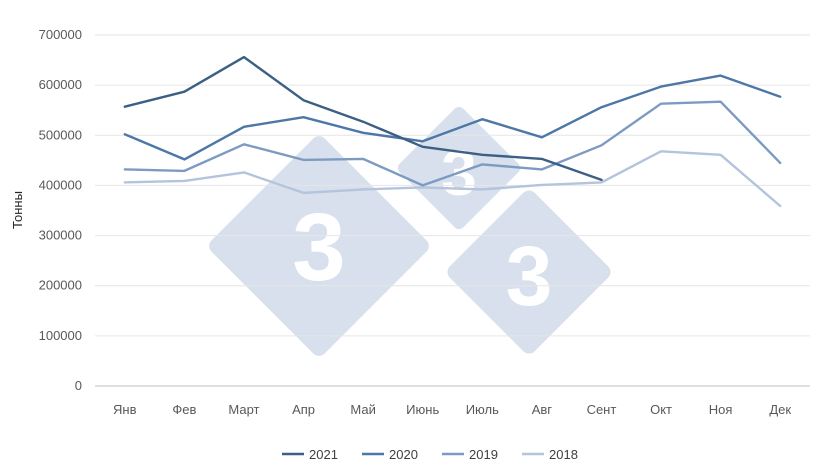 The width and height of the screenshot is (820, 475). What do you see at coordinates (459, 168) in the screenshot?
I see `watermark-diamond-small: 3` at bounding box center [459, 168].